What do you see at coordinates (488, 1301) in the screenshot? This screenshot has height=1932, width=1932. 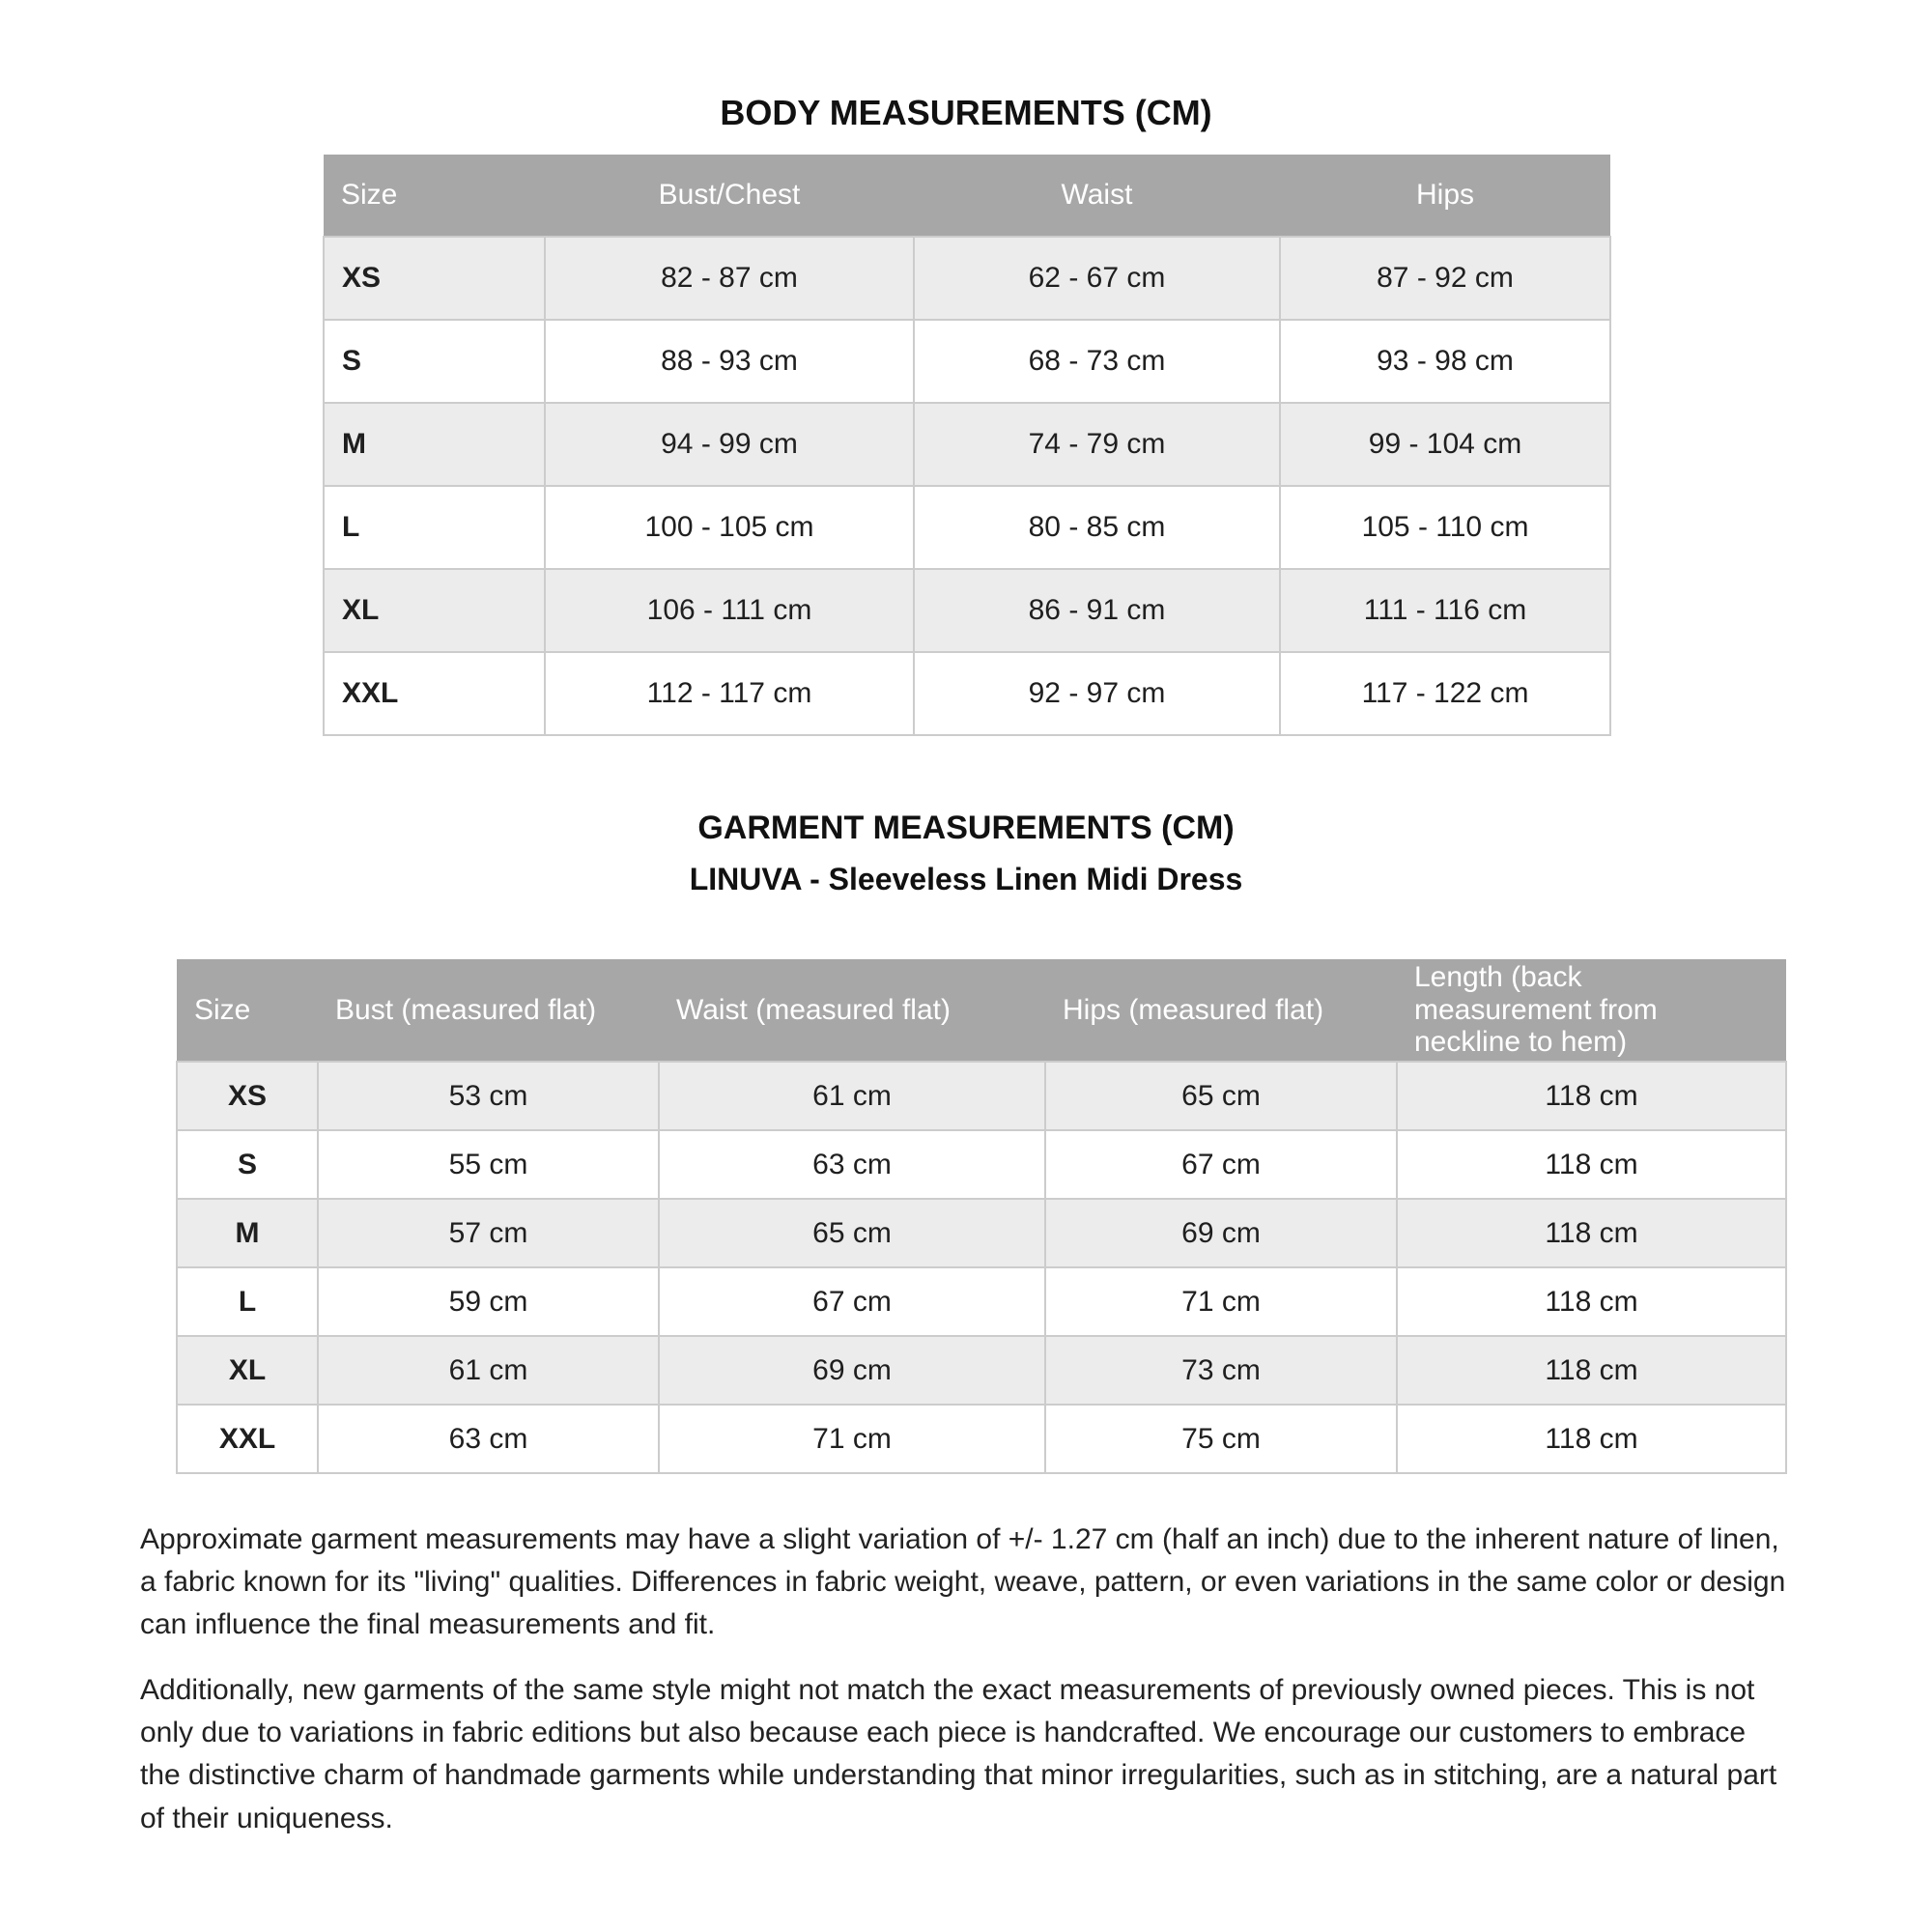 I see `table-cell: 59 cm` at bounding box center [488, 1301].